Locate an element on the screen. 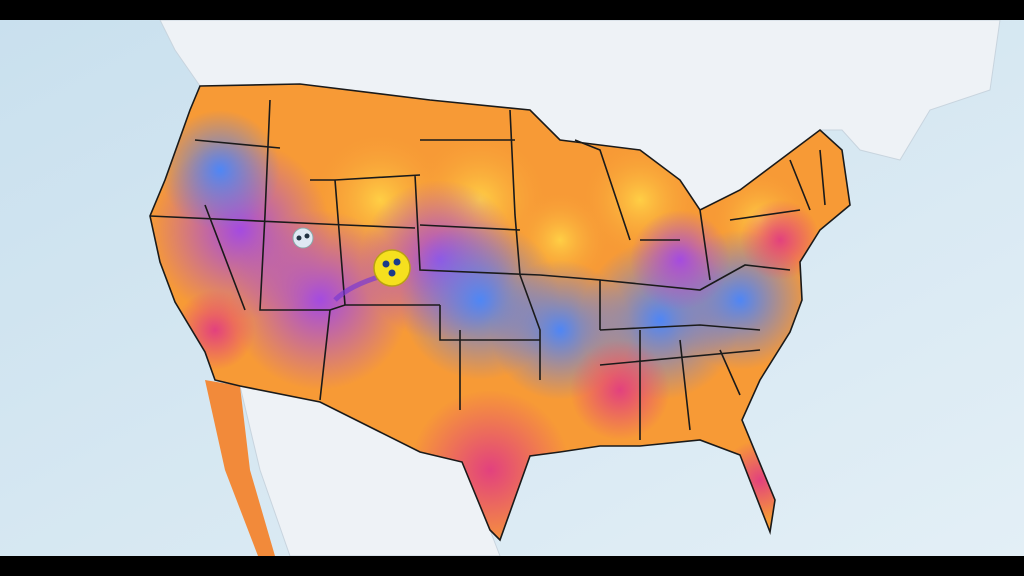 Image resolution: width=1024 pixels, height=576 pixels. letterbox-bottom is located at coordinates (512, 566).